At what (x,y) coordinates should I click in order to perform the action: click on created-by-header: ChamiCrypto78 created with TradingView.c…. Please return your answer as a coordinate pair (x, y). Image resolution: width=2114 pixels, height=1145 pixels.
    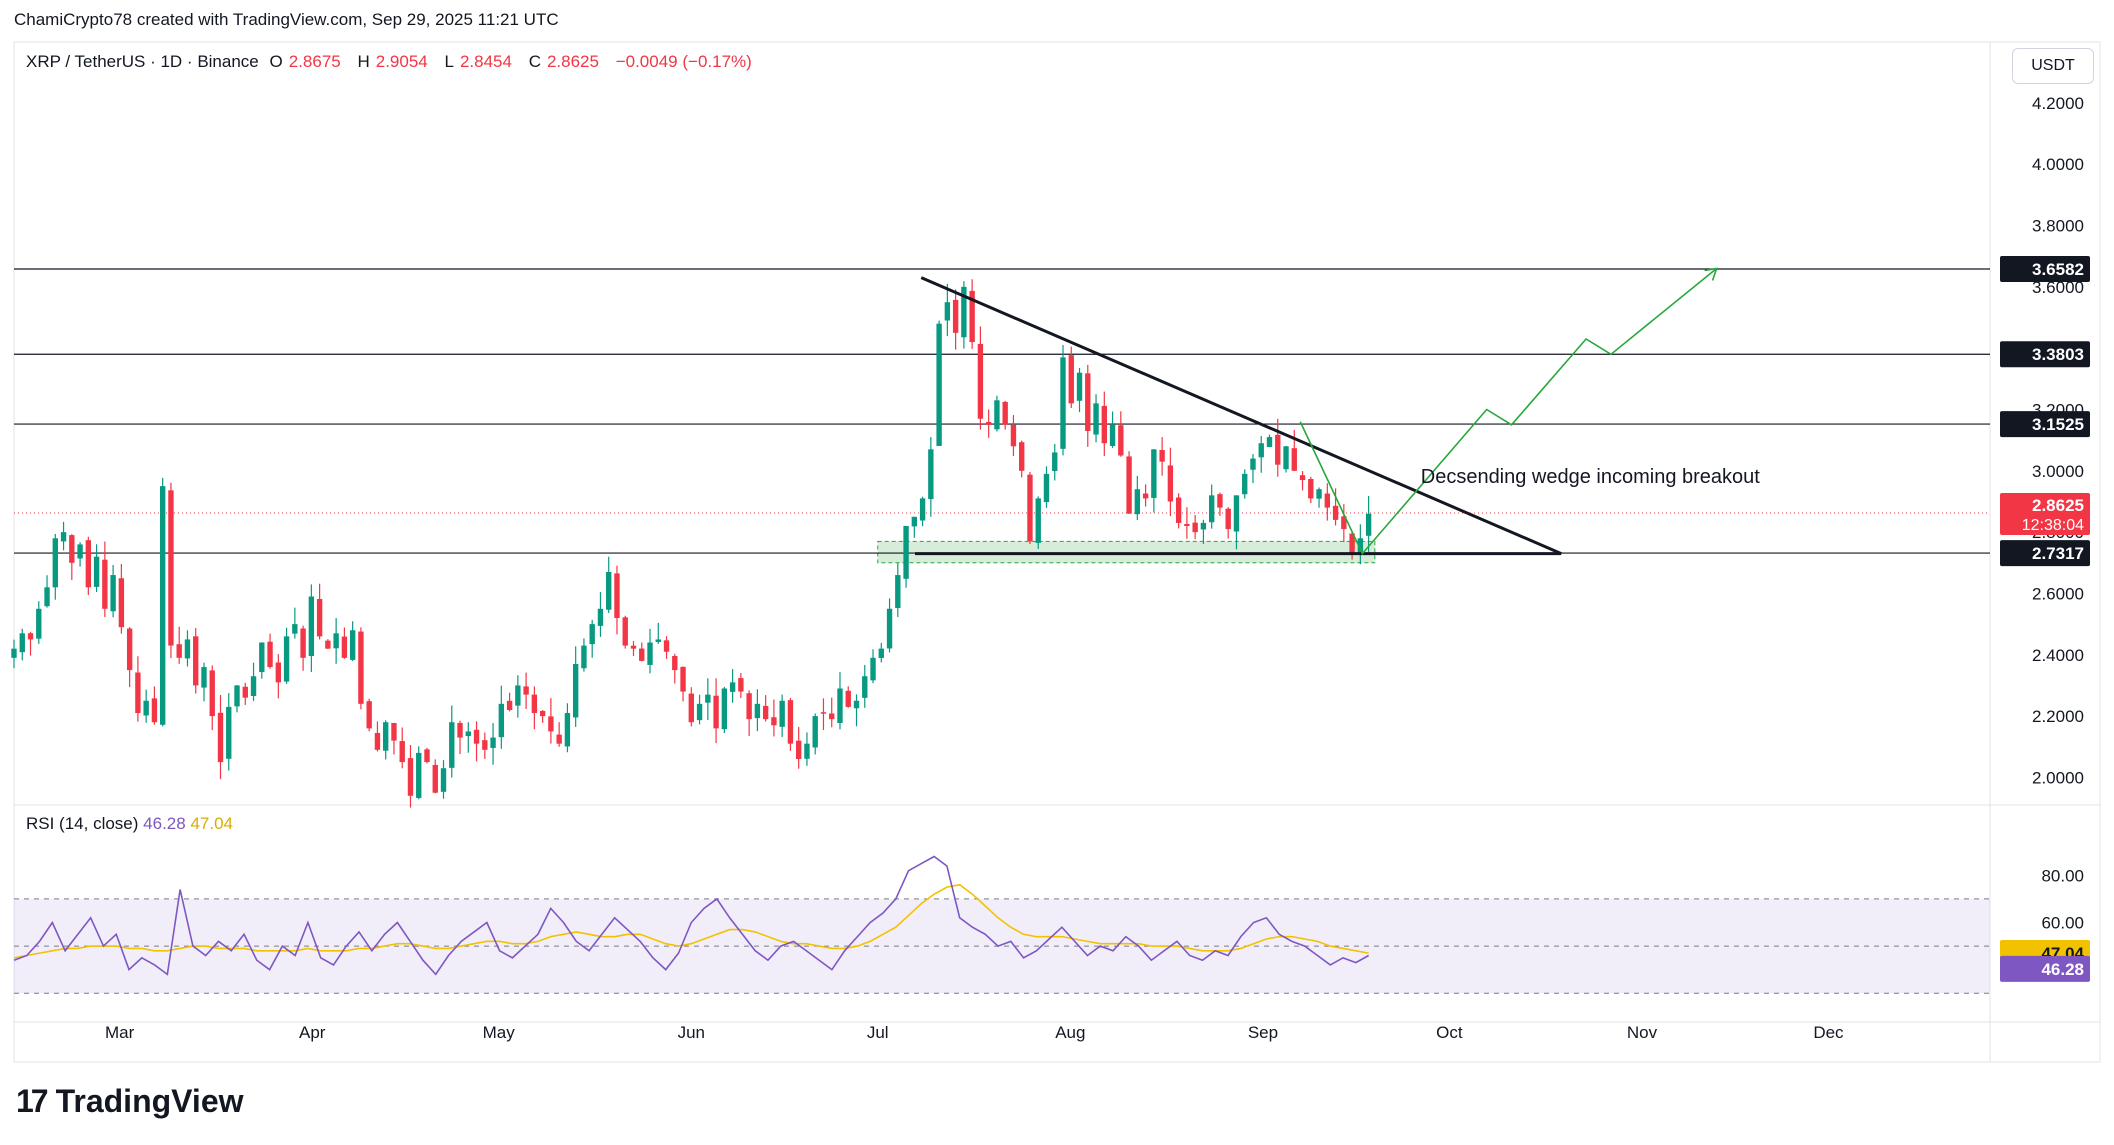
    Looking at the image, I should click on (286, 19).